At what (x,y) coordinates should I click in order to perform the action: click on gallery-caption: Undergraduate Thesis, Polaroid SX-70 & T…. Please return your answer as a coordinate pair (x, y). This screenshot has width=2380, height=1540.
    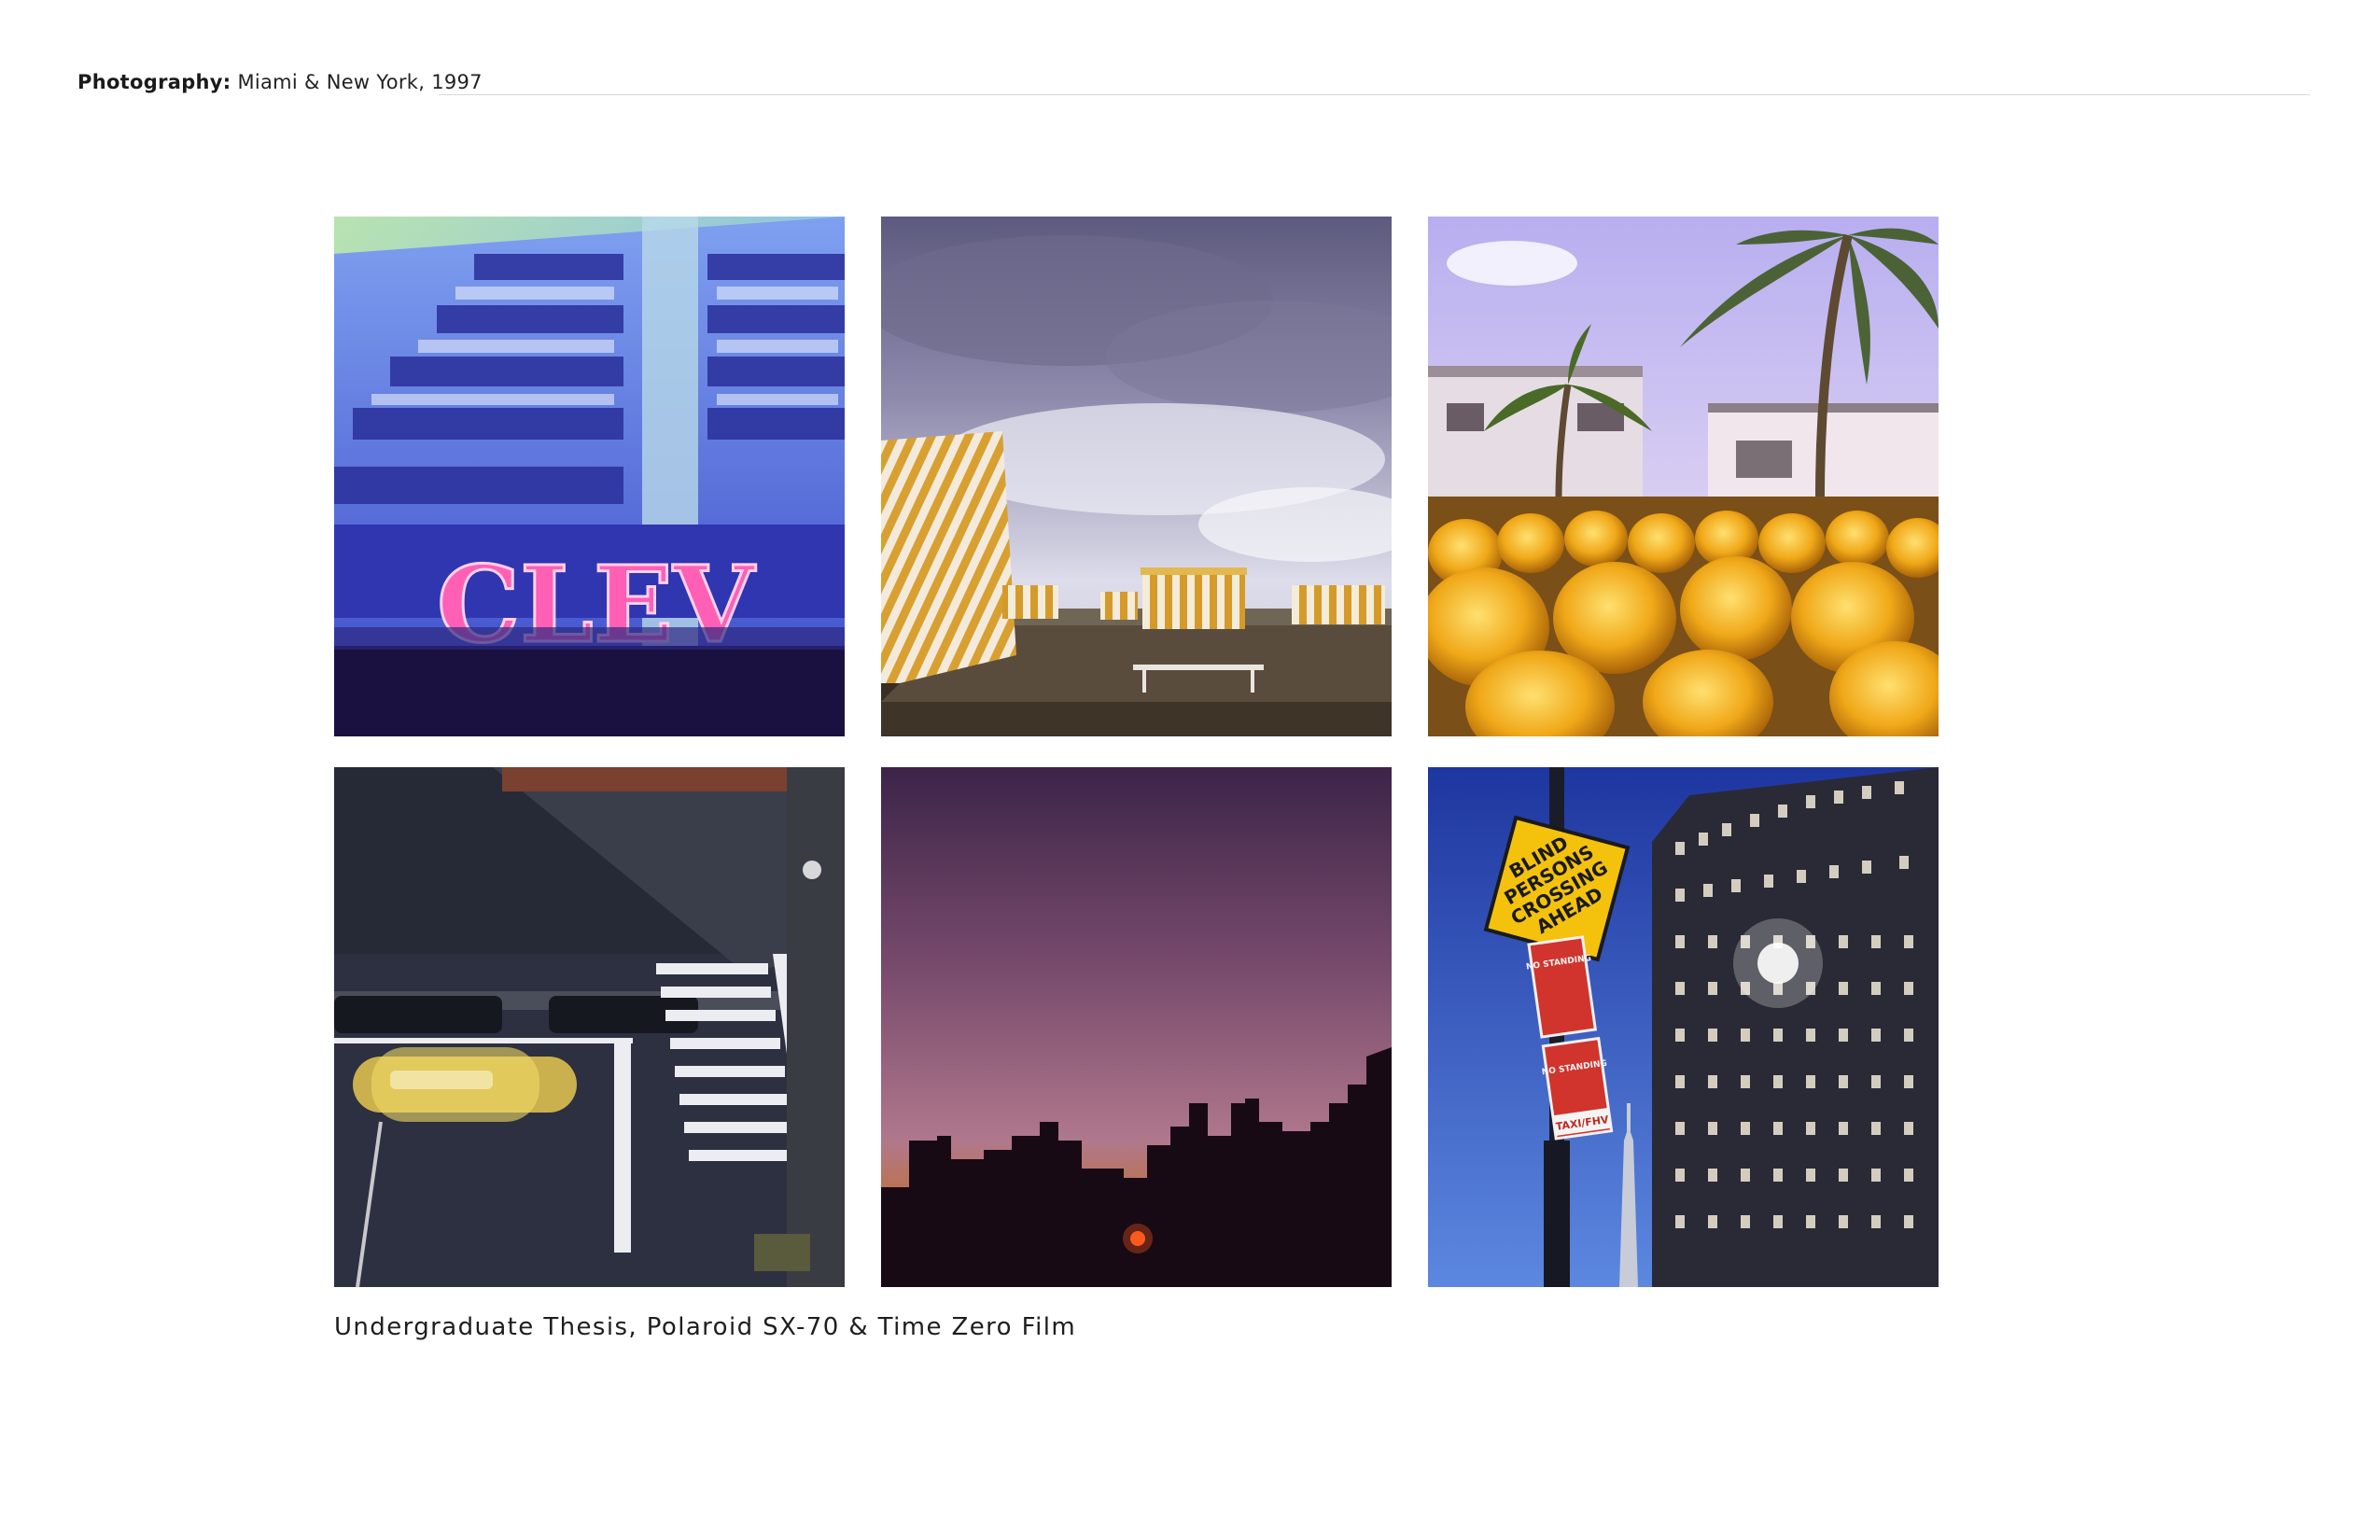
    Looking at the image, I should click on (705, 1327).